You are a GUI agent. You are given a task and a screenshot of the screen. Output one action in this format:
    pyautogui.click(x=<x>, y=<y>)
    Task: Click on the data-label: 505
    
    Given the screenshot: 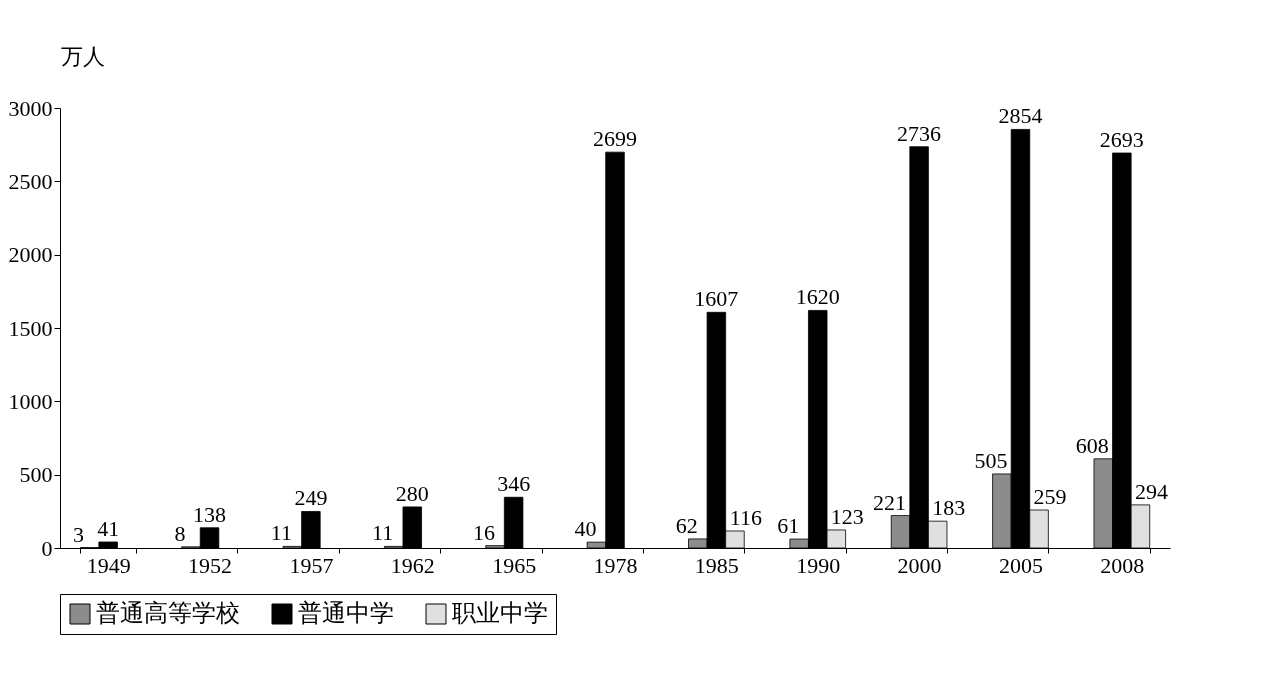 What is the action you would take?
    pyautogui.click(x=991, y=460)
    